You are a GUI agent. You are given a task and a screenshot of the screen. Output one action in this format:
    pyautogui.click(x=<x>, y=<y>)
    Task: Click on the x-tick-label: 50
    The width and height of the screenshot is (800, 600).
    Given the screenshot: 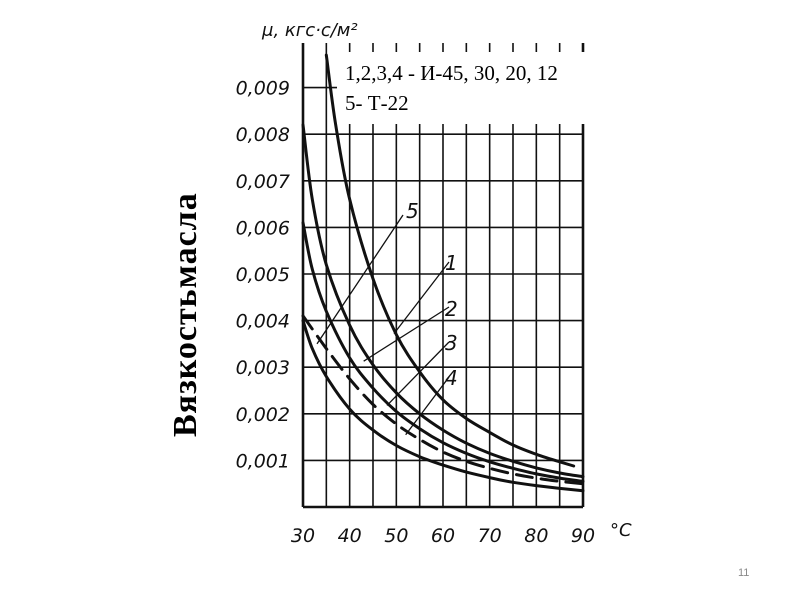 What is the action you would take?
    pyautogui.click(x=396, y=536)
    